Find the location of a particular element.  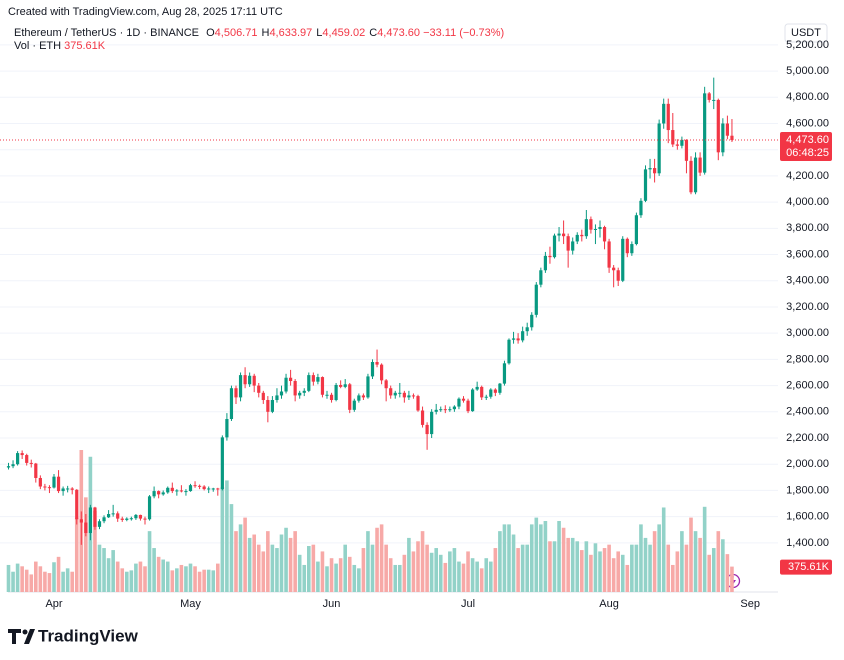

countdown: 06:48:25 is located at coordinates (807, 153).